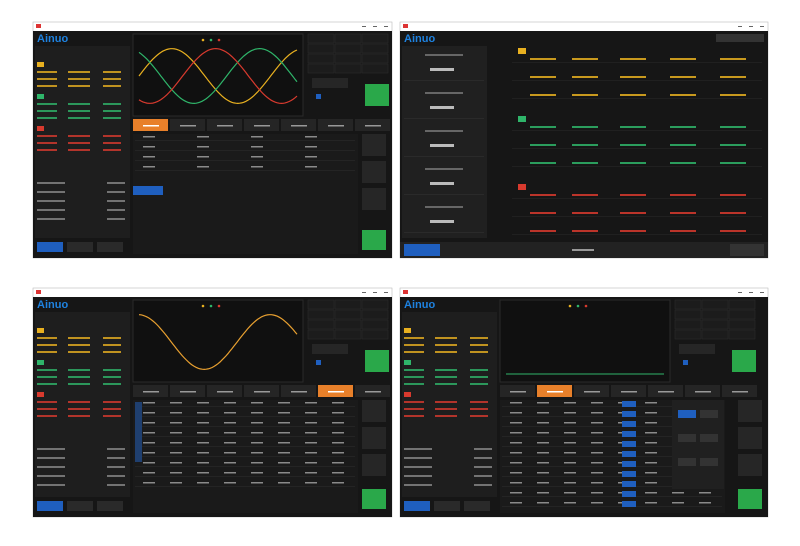 Image resolution: width=800 pixels, height=546 pixels. Describe the element at coordinates (218, 342) in the screenshot. I see `waveform` at that location.